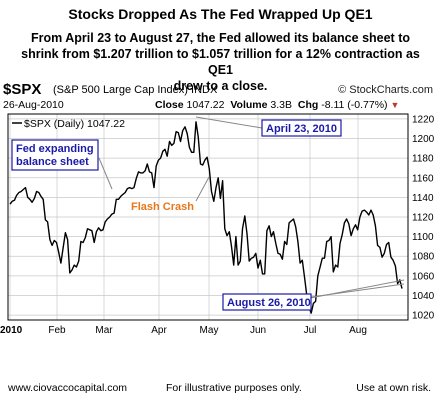 This screenshot has height=400, width=441. I want to click on y-tick-label: 1120, so click(423, 218).